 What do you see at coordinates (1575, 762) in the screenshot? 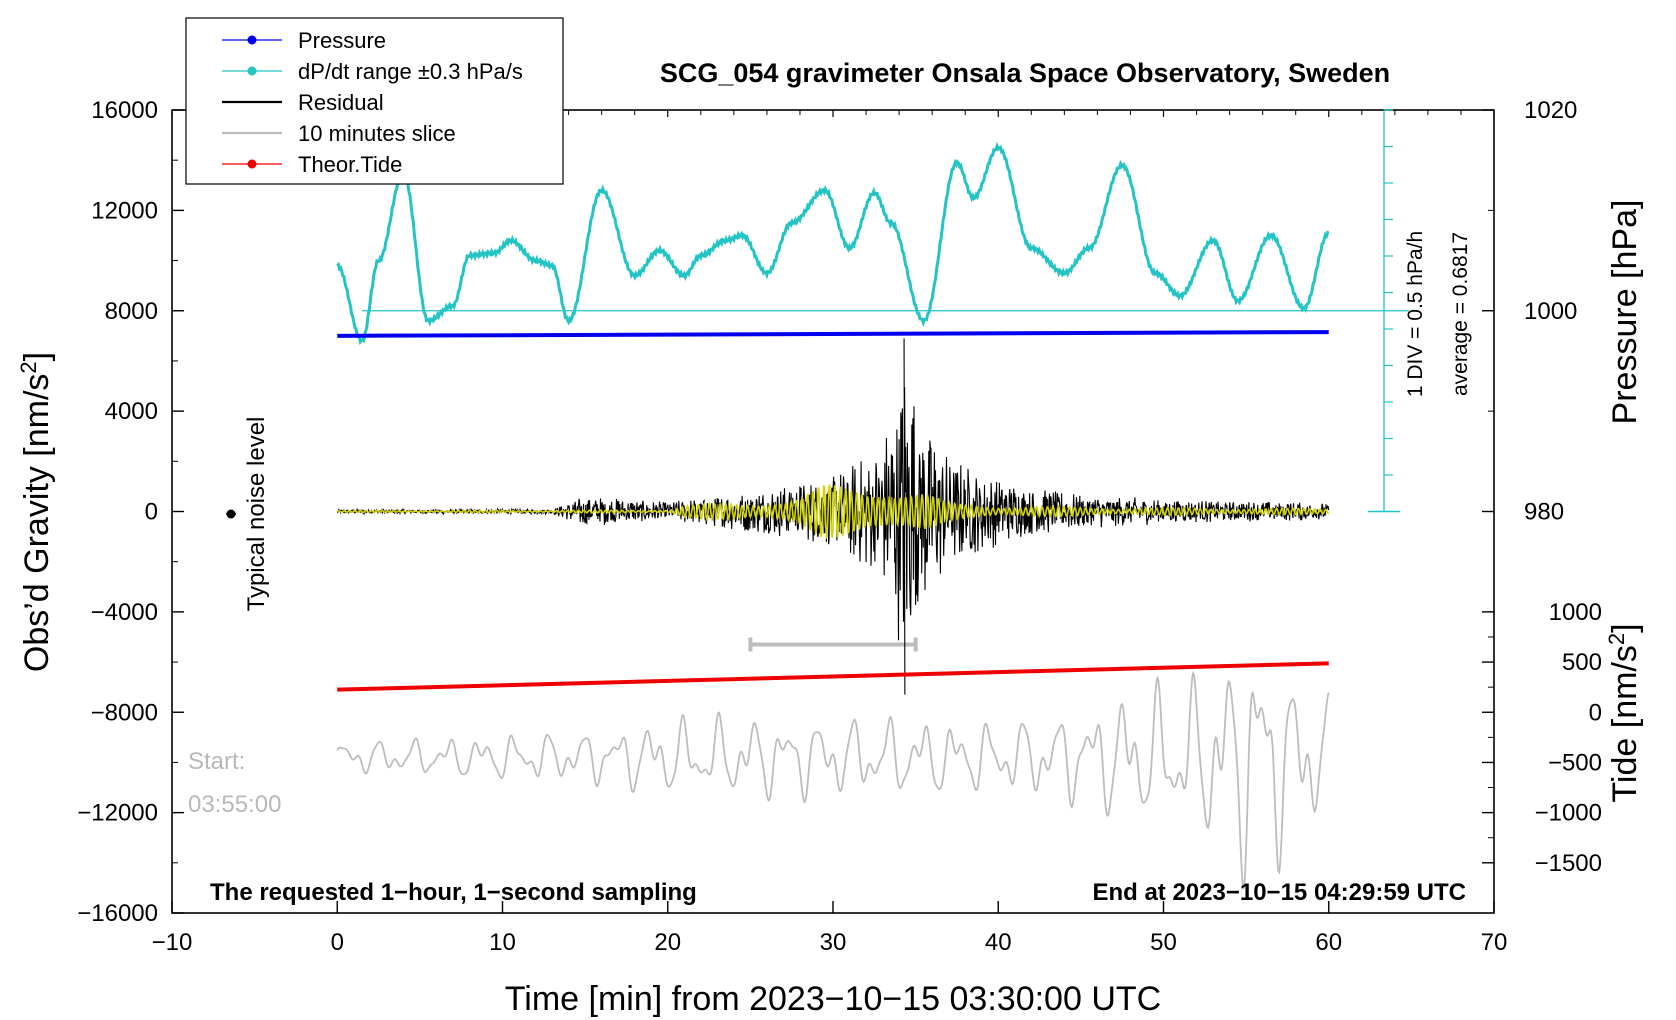
I see `tide-tick-label: −500` at bounding box center [1575, 762].